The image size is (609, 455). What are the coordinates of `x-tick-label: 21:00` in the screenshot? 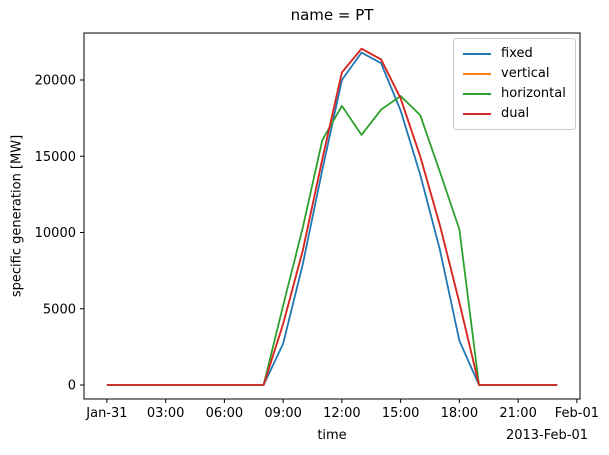 It's located at (517, 413).